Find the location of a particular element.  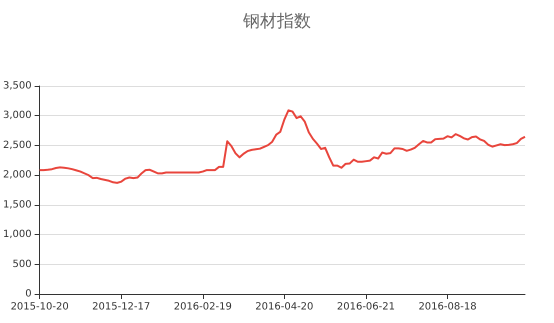

x-tick-label: 2015-10-20 is located at coordinates (39, 307).